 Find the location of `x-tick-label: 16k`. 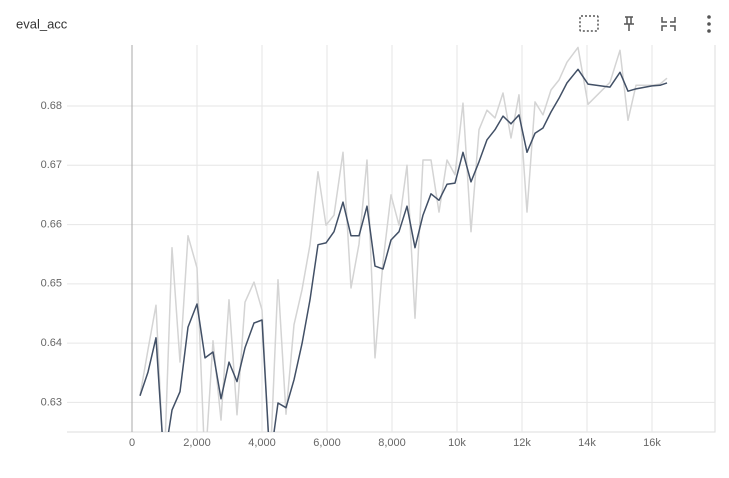

x-tick-label: 16k is located at coordinates (652, 443).